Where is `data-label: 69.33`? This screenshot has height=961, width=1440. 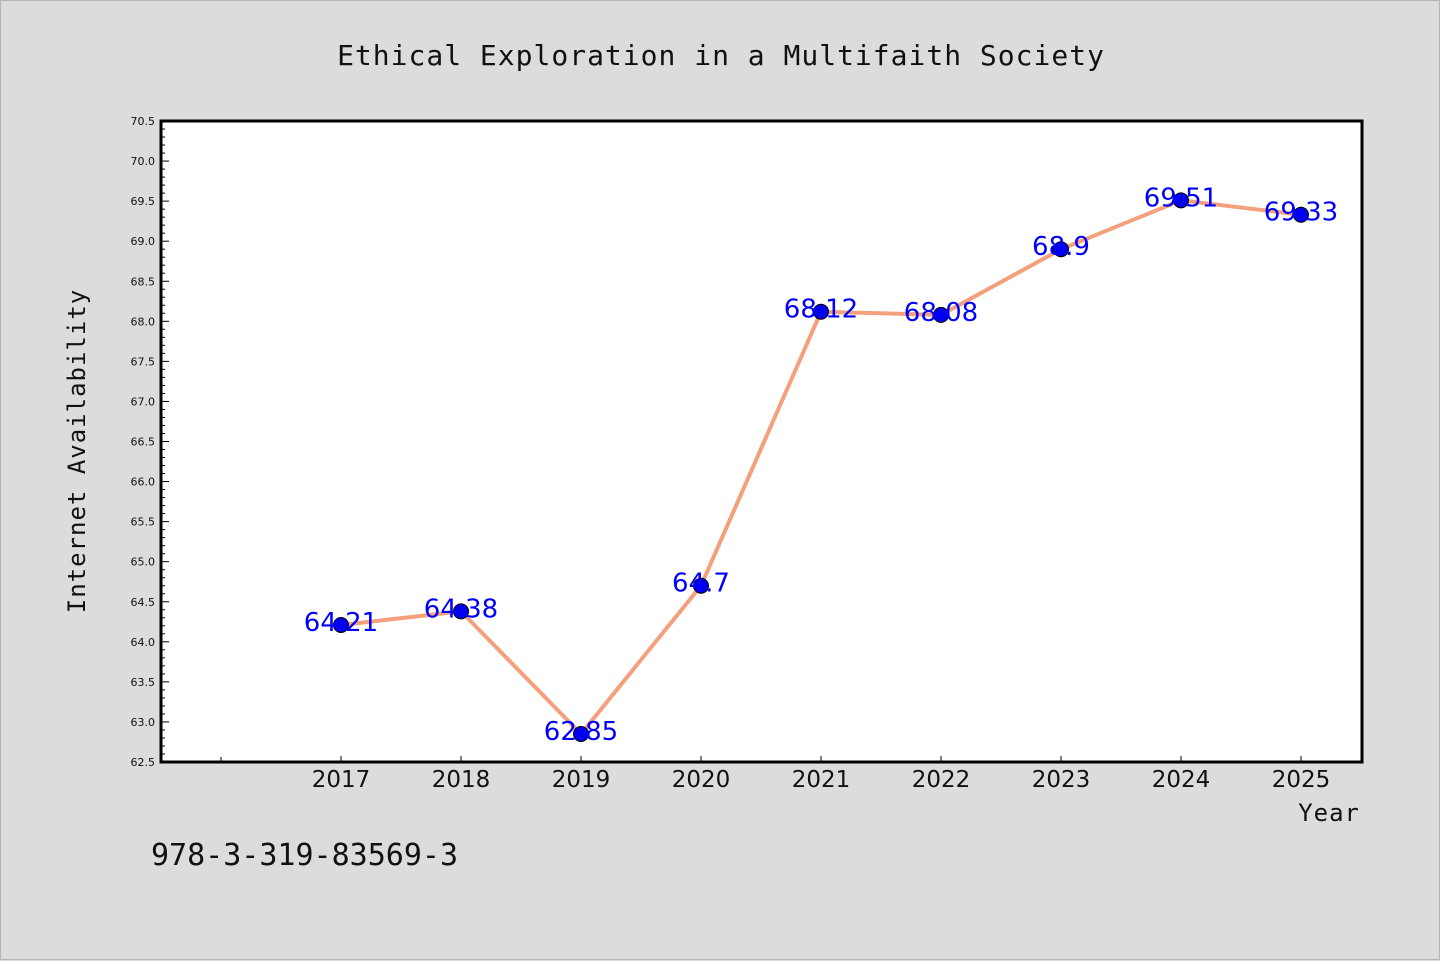 data-label: 69.33 is located at coordinates (1301, 213).